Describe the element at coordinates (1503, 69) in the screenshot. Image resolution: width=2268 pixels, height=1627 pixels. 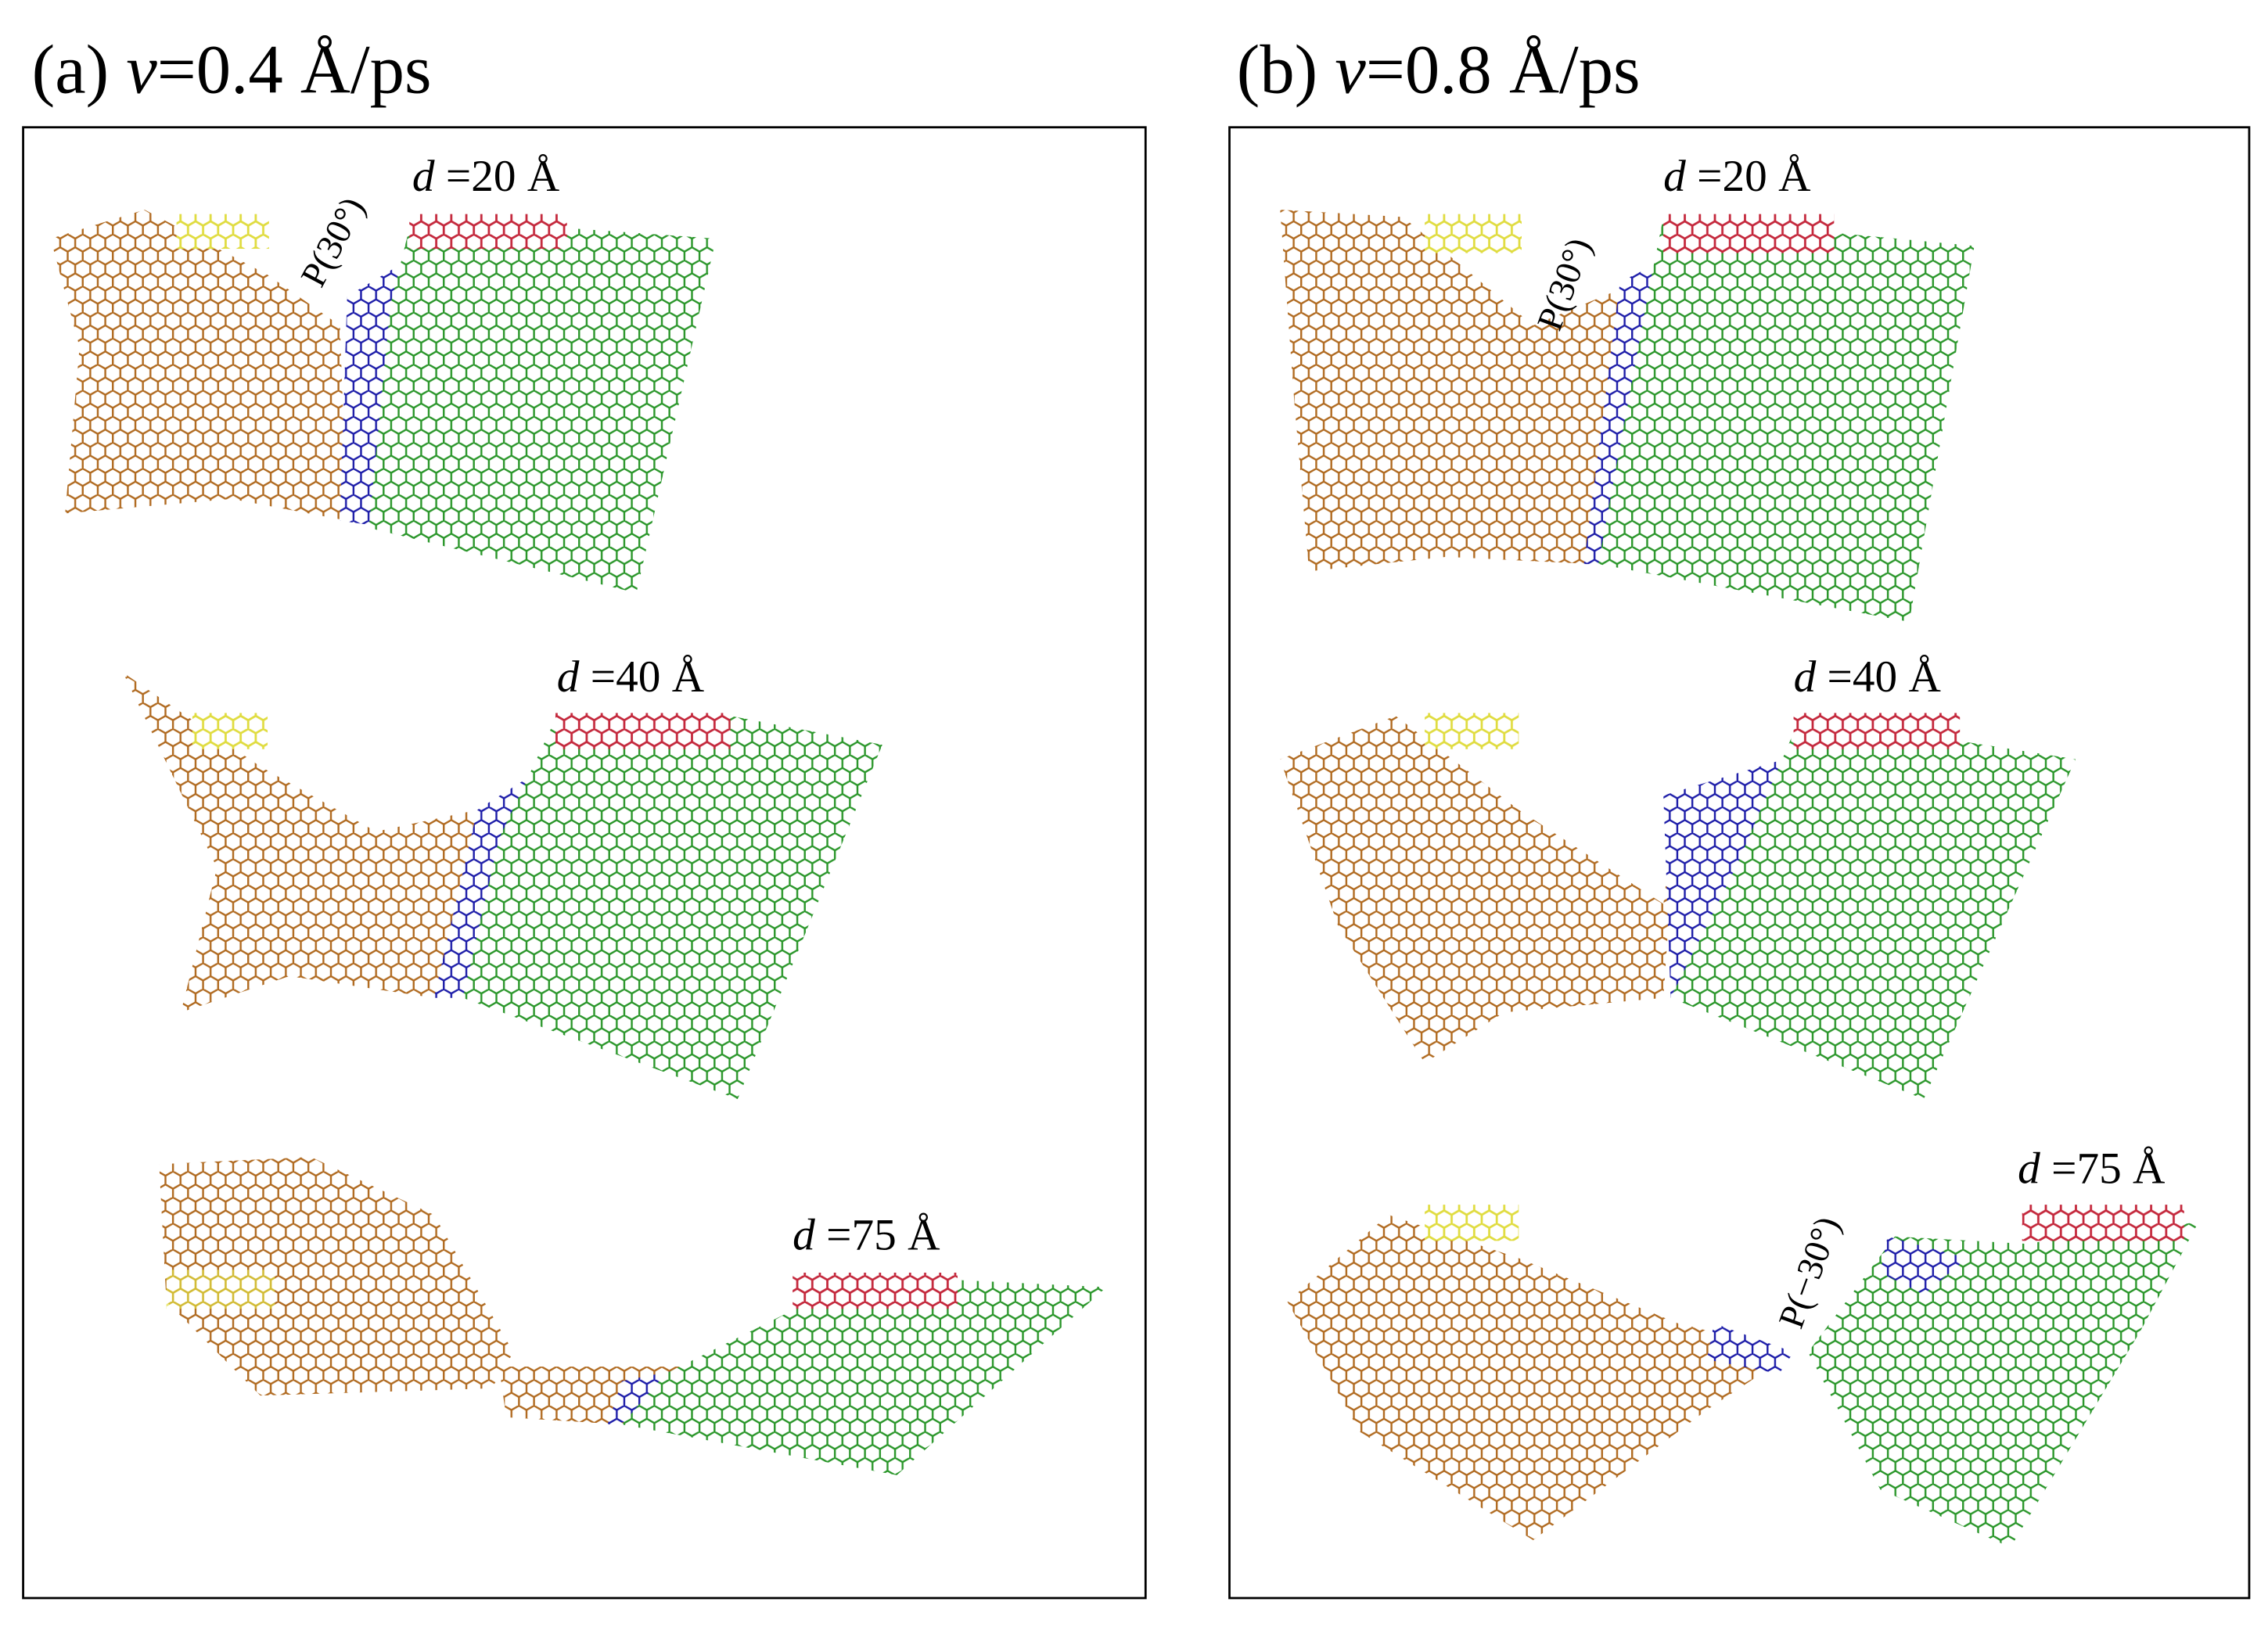
I see `velocity: =0.8 Å/ps` at that location.